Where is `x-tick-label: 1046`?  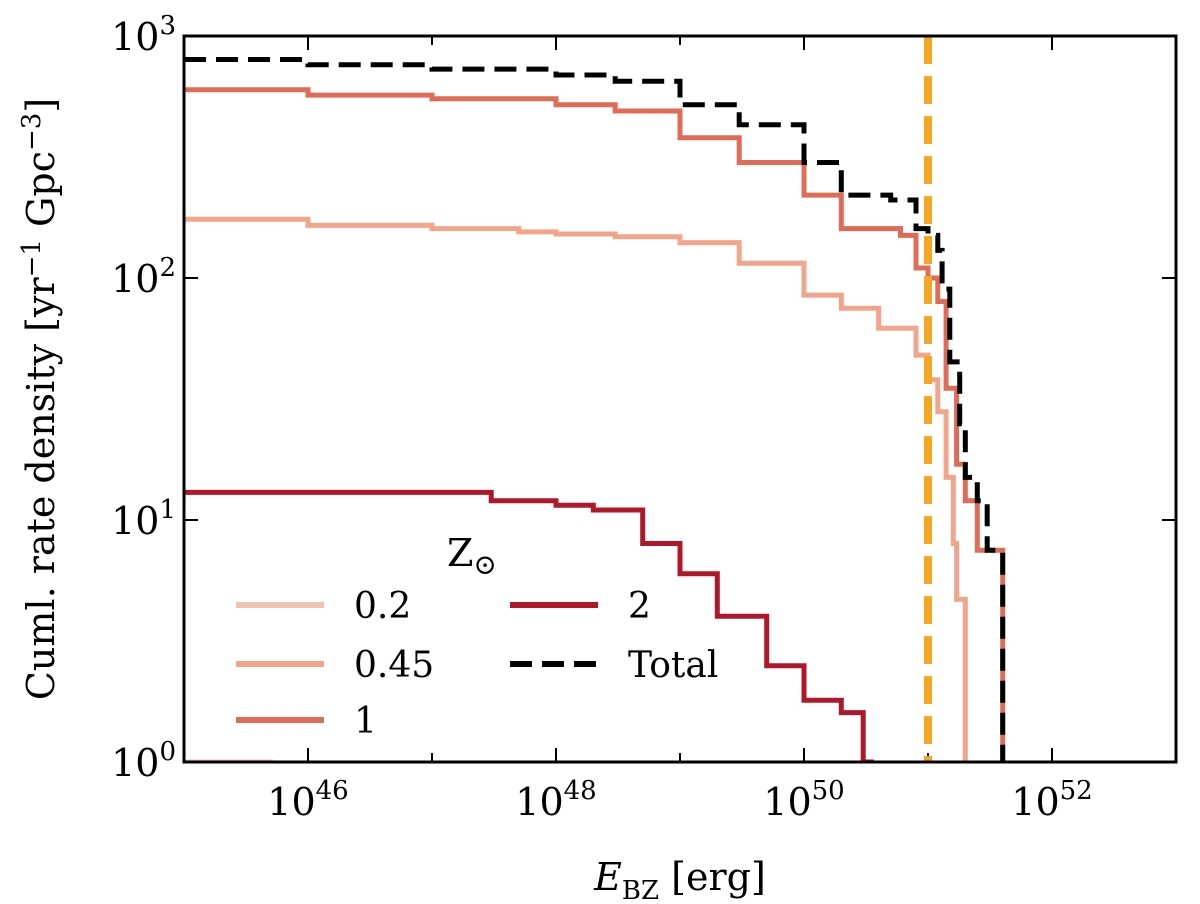 x-tick-label: 1046 is located at coordinates (307, 800).